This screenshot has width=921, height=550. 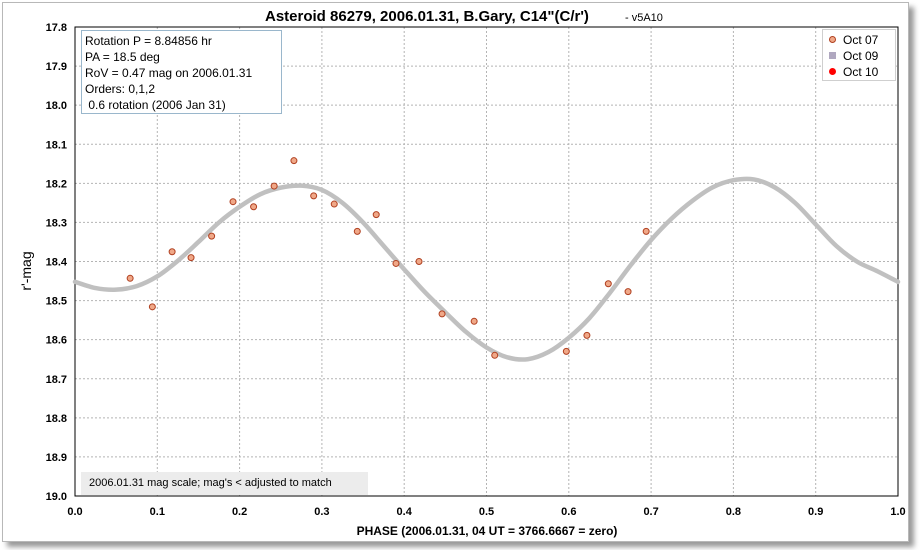 What do you see at coordinates (56, 106) in the screenshot?
I see `y-tick-label: 18.0` at bounding box center [56, 106].